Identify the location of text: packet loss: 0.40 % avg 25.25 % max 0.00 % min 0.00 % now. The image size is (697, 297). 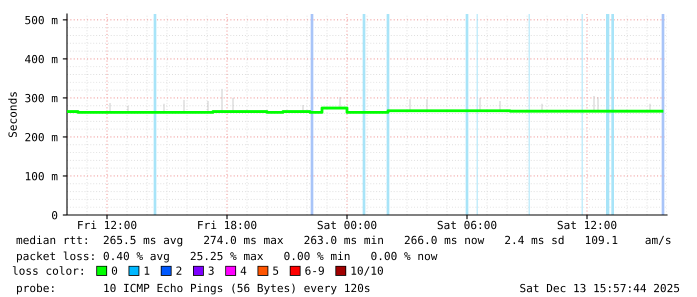
(227, 257).